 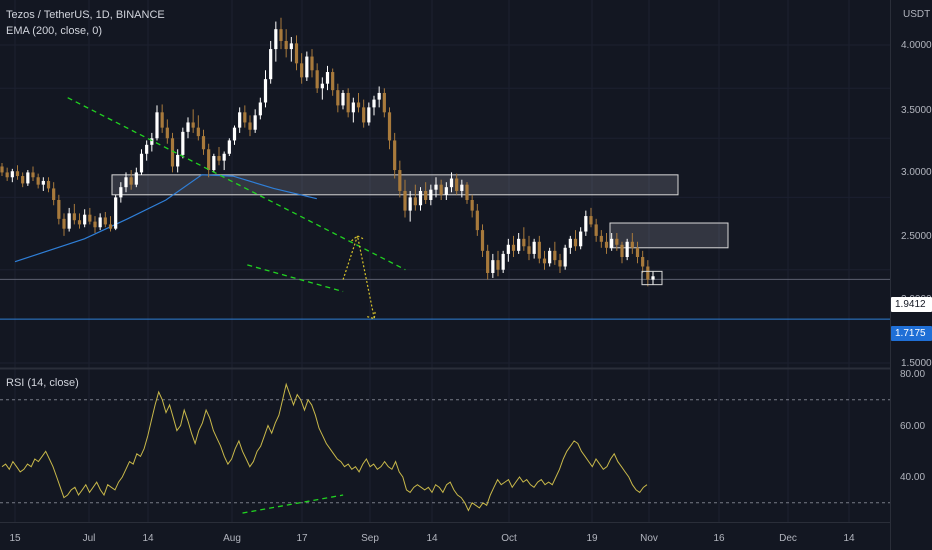 I want to click on price-axis-currency: USDT, so click(x=916, y=14).